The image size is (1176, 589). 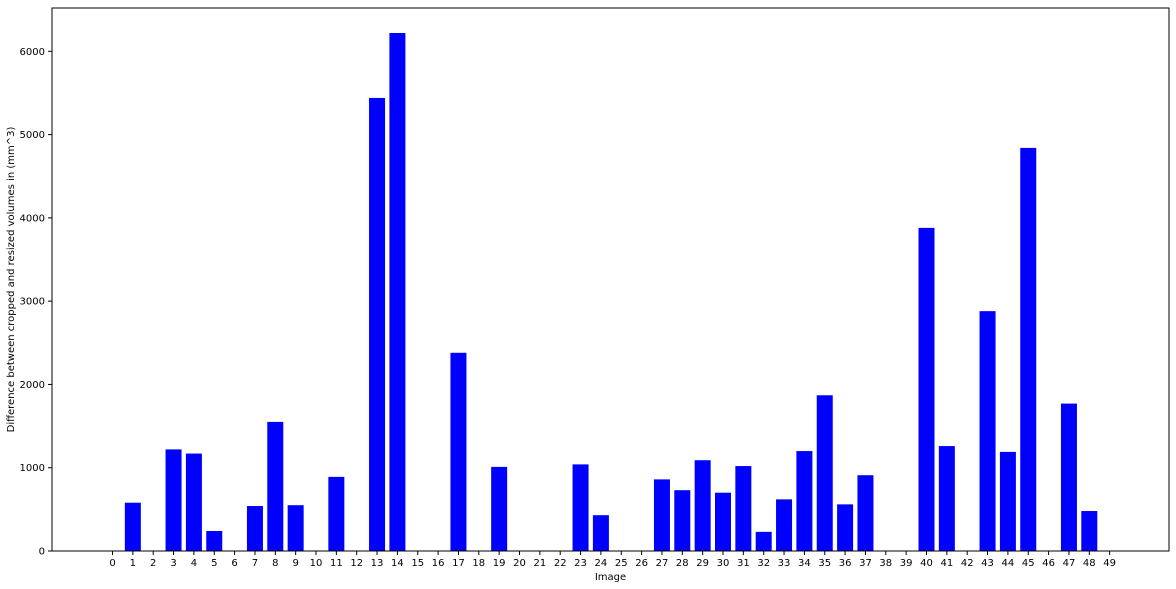 I want to click on x-tick-label: 10, so click(x=316, y=563).